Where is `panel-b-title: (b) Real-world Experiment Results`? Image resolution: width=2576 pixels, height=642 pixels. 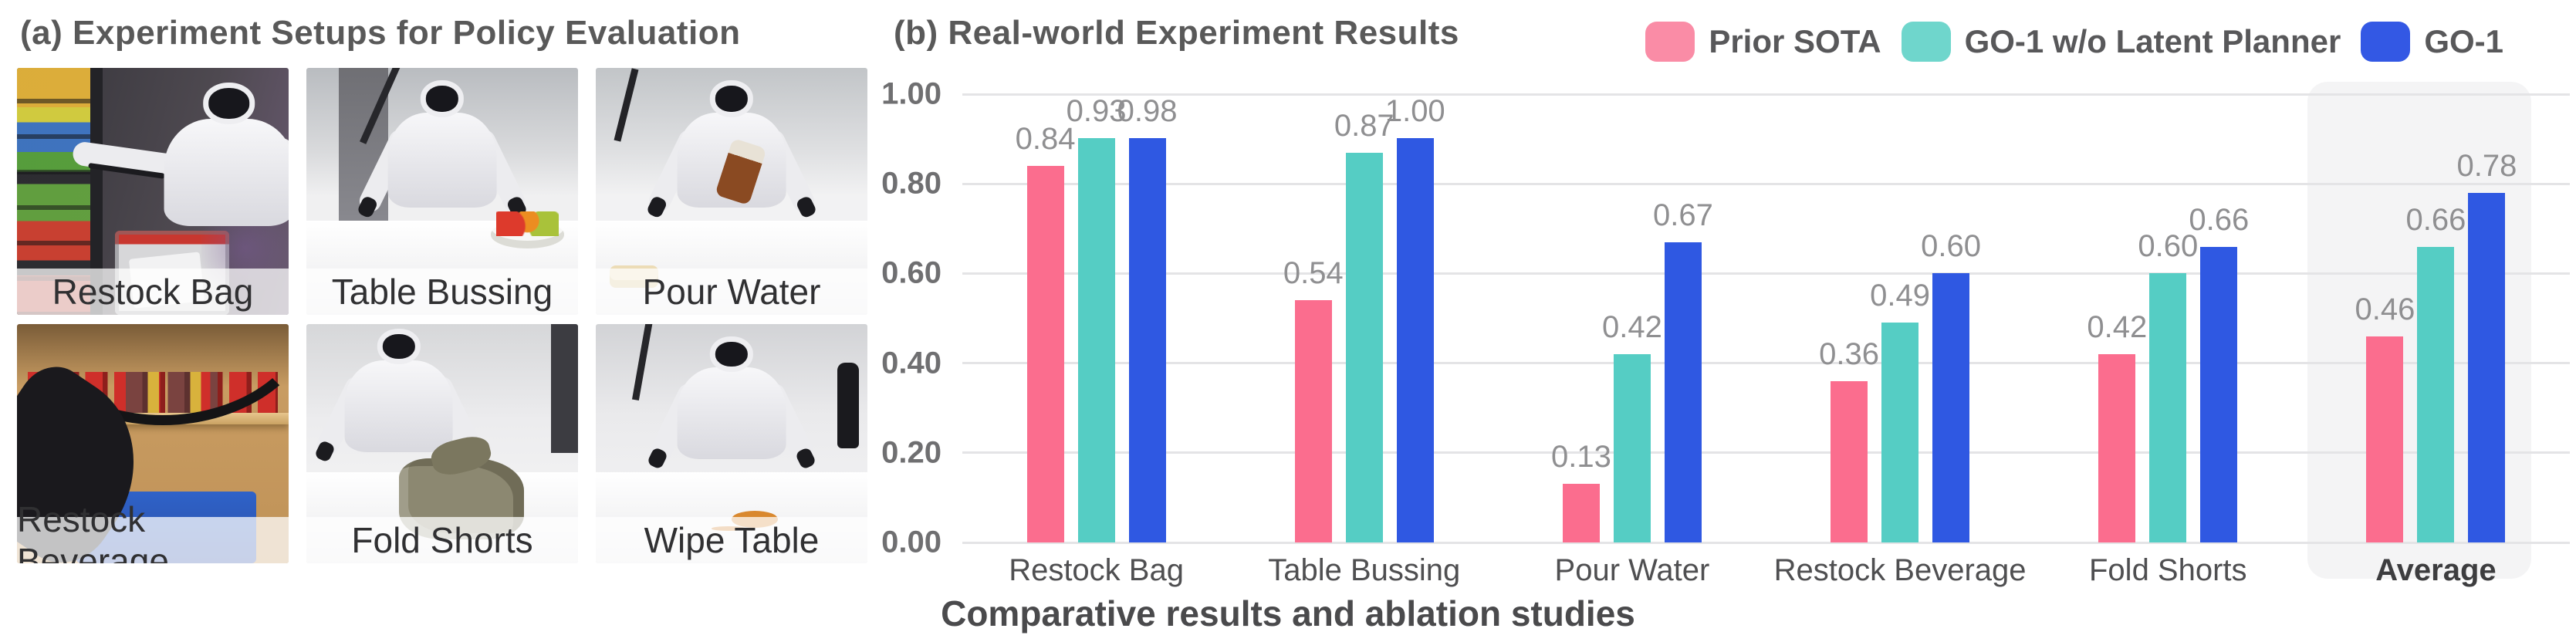 panel-b-title: (b) Real-world Experiment Results is located at coordinates (1176, 33).